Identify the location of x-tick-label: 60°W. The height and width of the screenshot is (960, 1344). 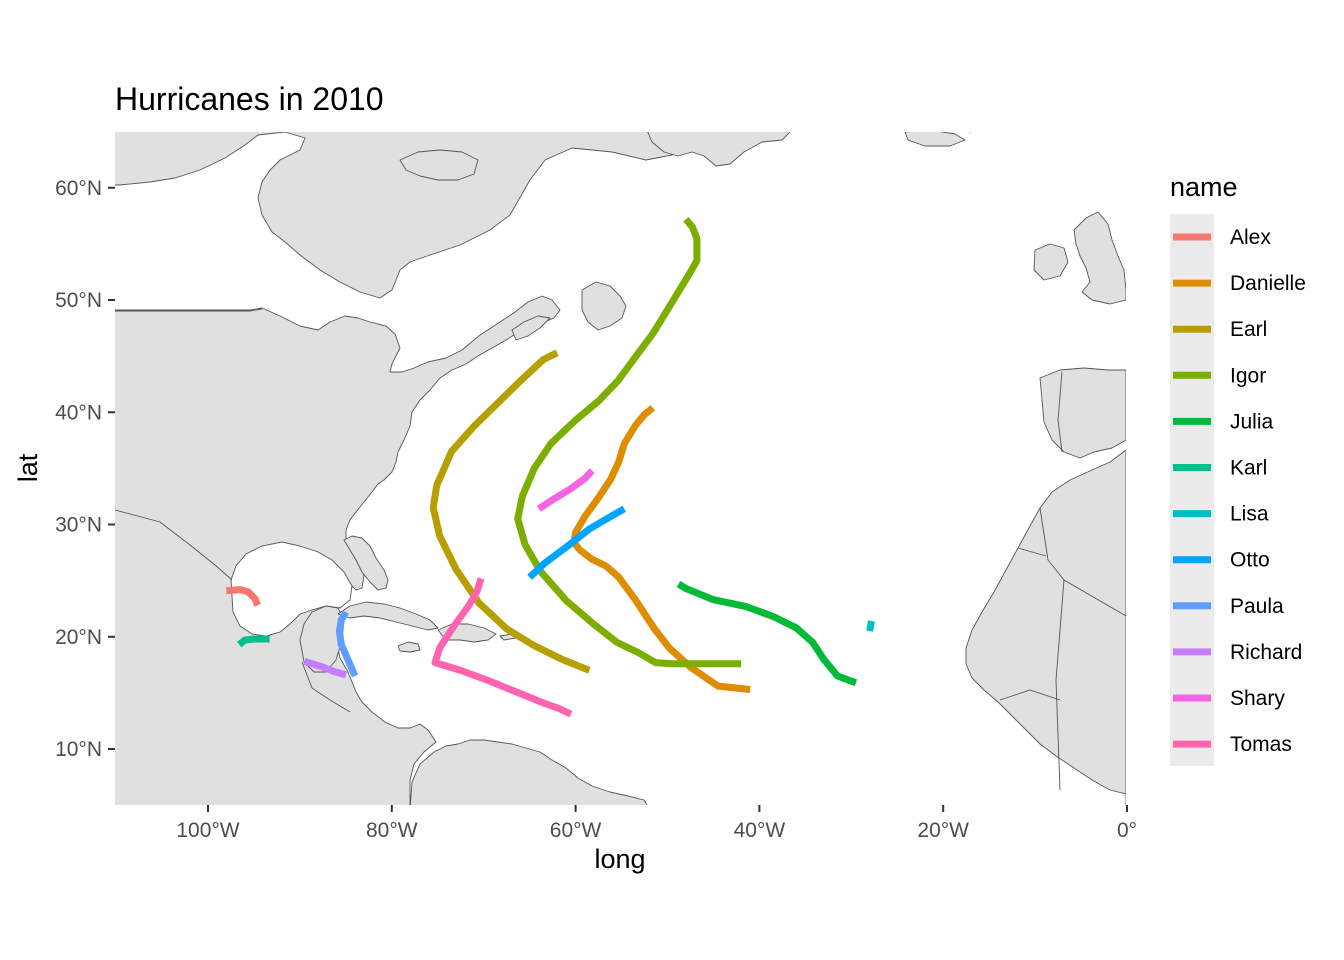
(576, 830).